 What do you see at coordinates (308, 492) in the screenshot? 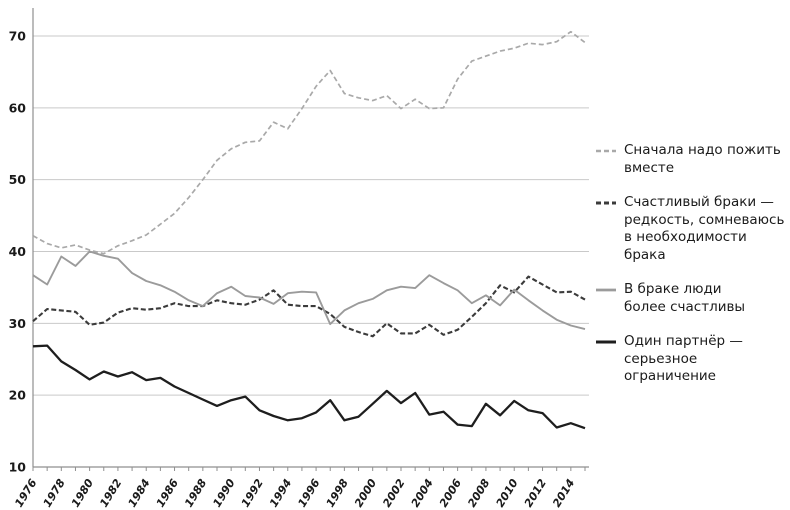
I see `x-axis-tick-label: 1996` at bounding box center [308, 492].